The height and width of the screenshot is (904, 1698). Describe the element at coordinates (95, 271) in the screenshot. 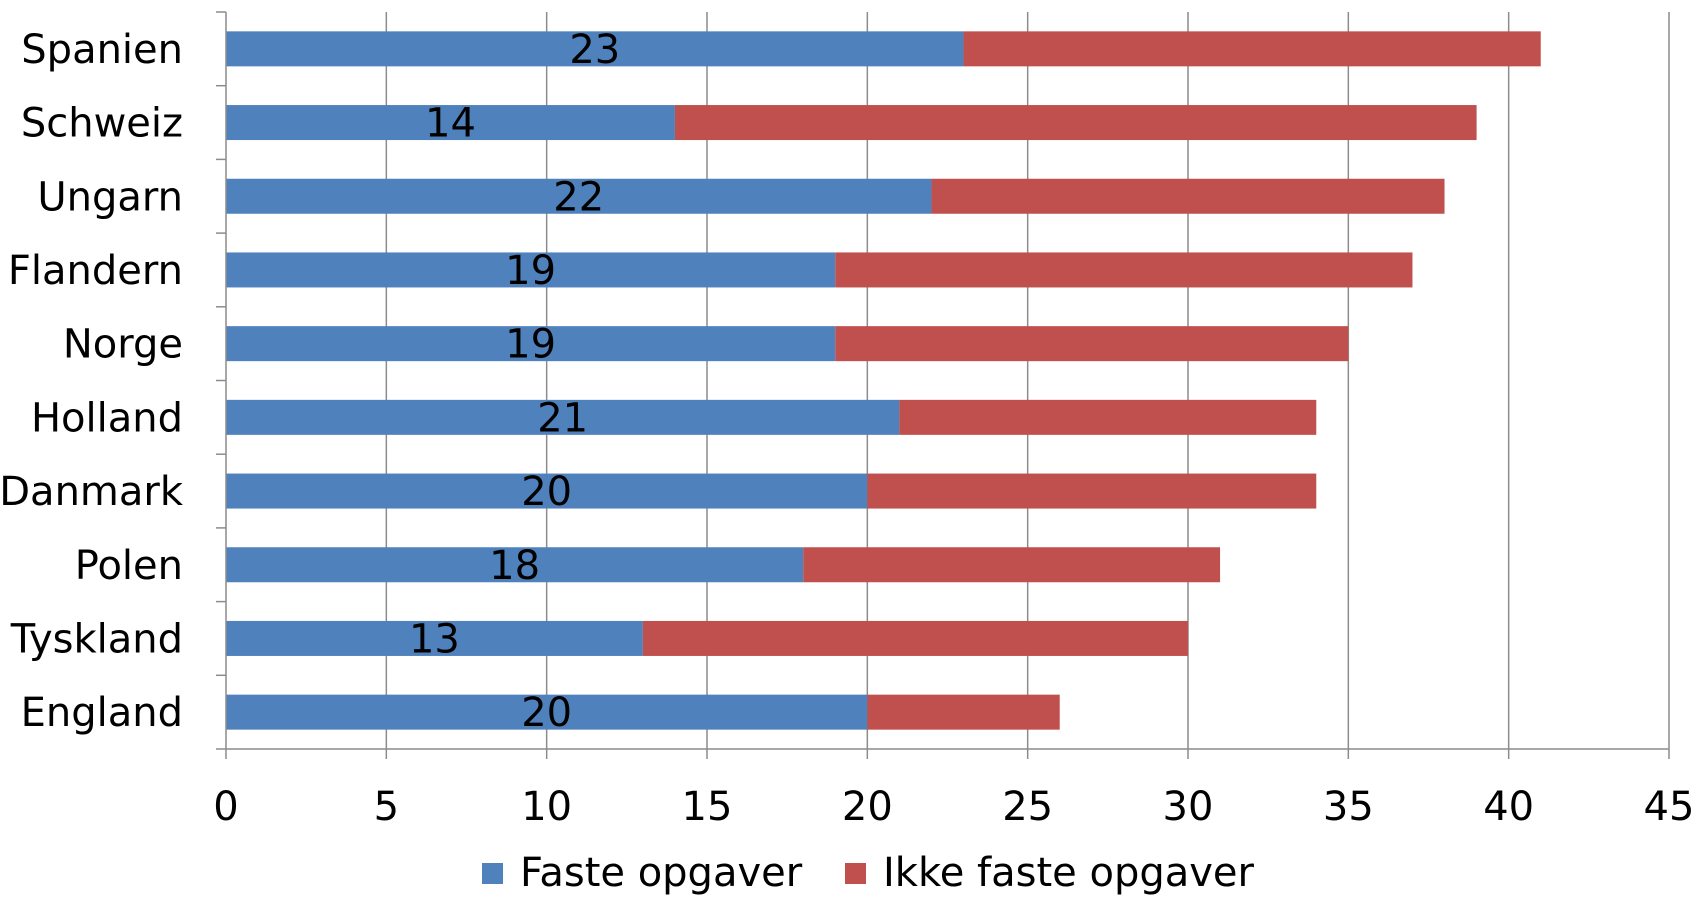

I see `category-label: Flandern` at that location.